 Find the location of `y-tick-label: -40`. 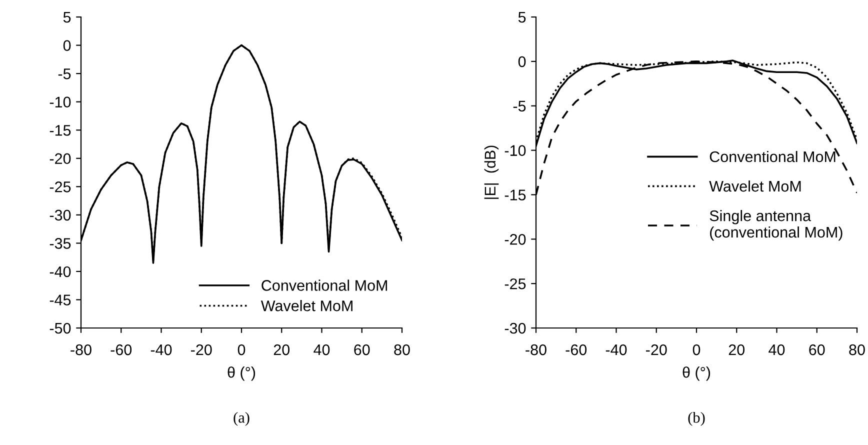

y-tick-label: -40 is located at coordinates (60, 272).